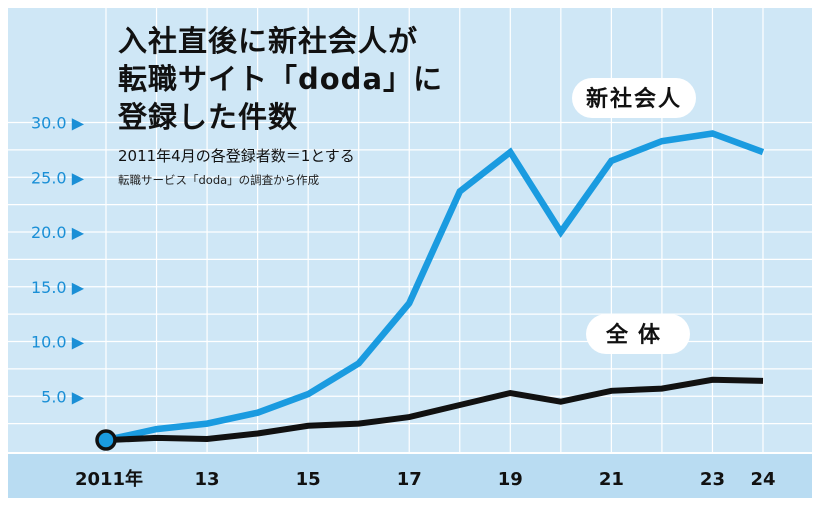 This screenshot has width=820, height=506. I want to click on chart-source-note: 転職サービス「doda」の調査から作成, so click(219, 180).